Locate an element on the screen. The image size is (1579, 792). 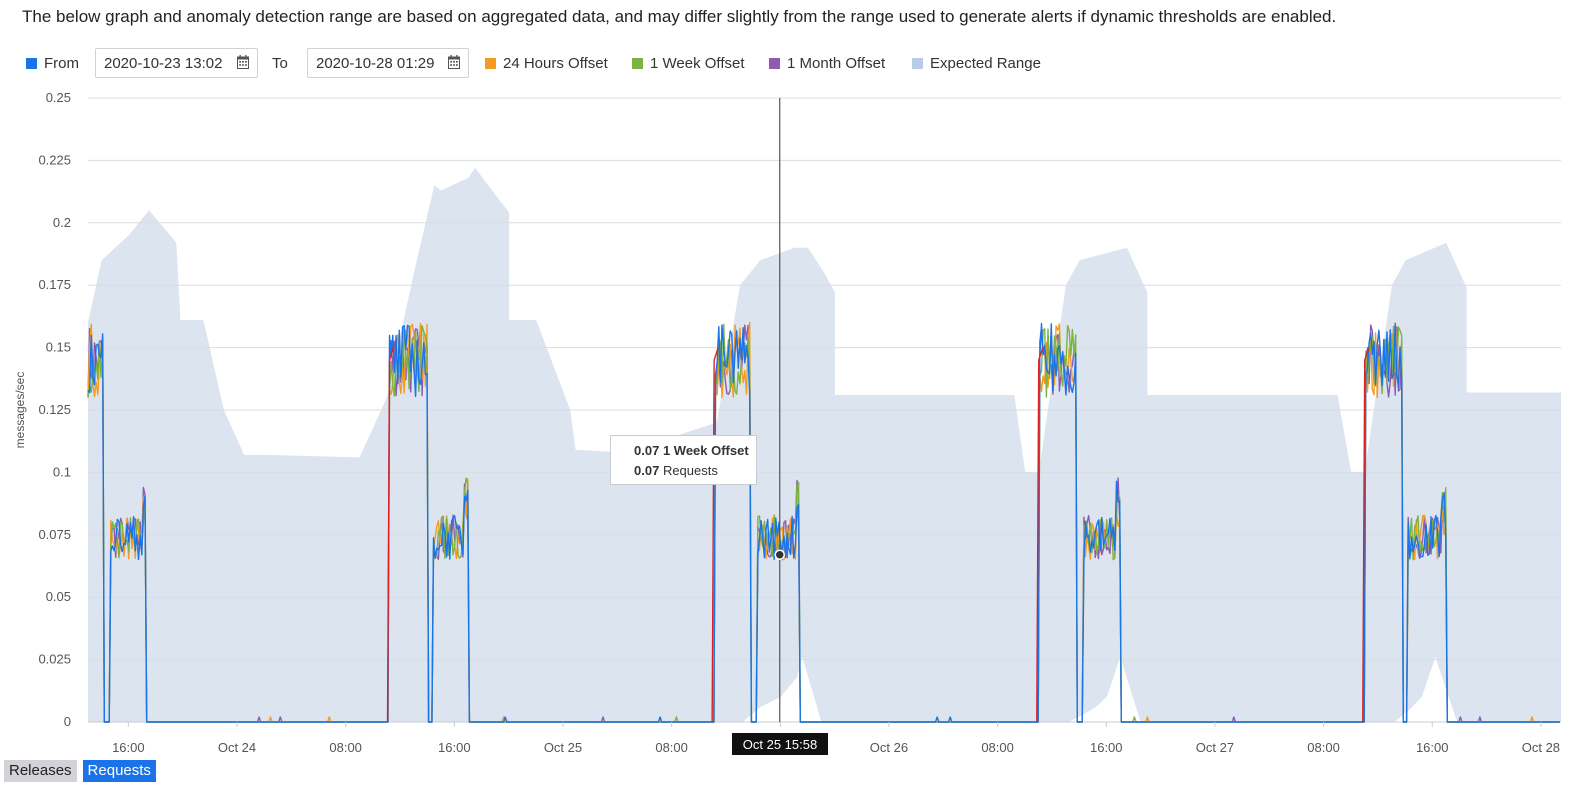
y-tick-label: 0.175 is located at coordinates (54, 284).